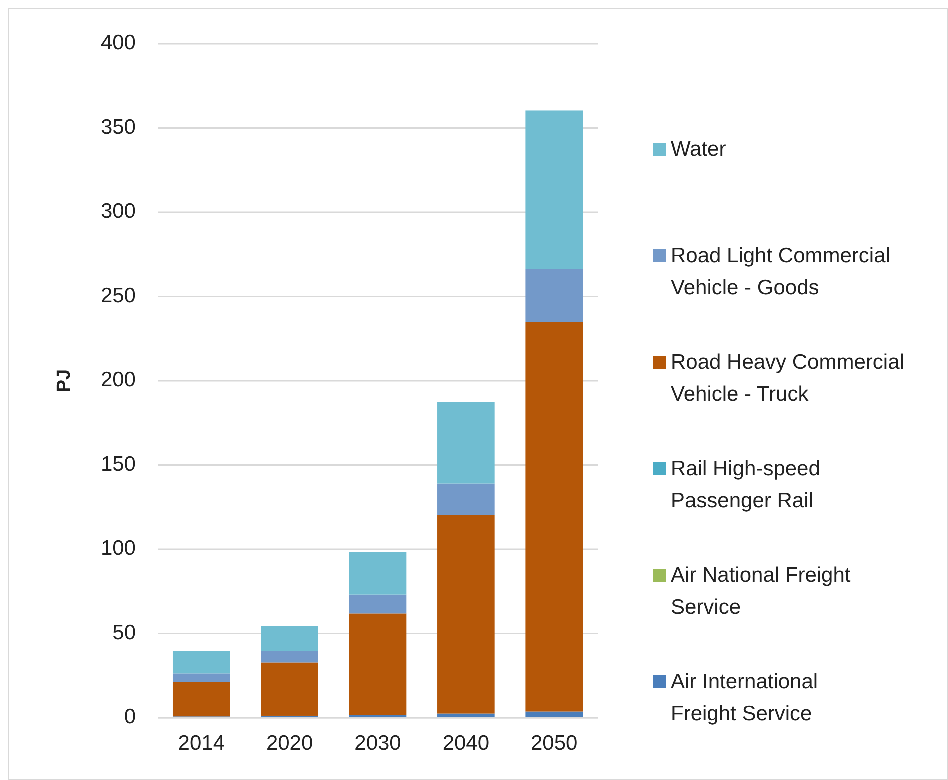 The image size is (948, 780). Describe the element at coordinates (118, 127) in the screenshot. I see `y-tick-label: 350` at that location.